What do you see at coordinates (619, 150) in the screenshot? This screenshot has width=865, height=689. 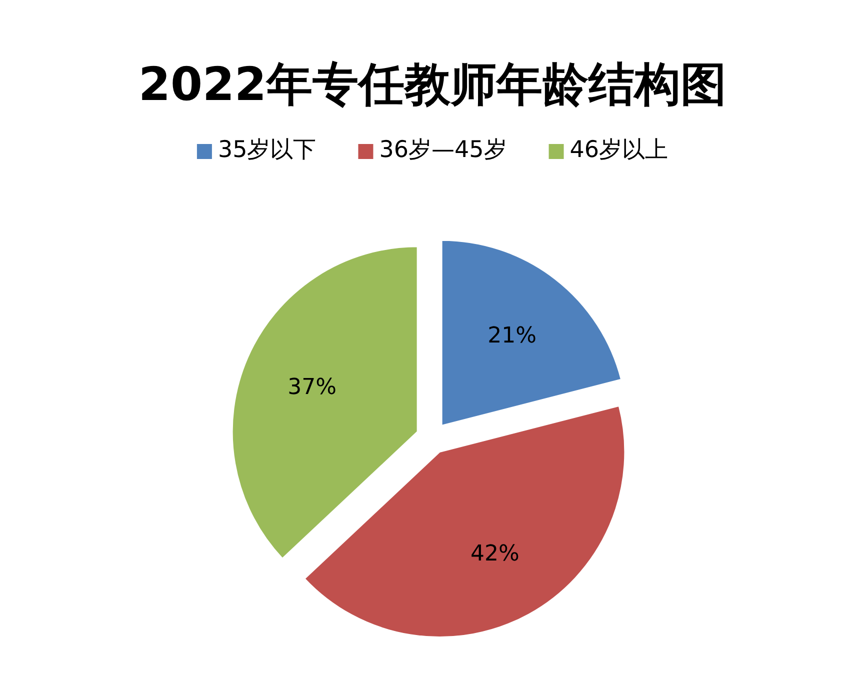 I see `legend-label: 46岁以上` at bounding box center [619, 150].